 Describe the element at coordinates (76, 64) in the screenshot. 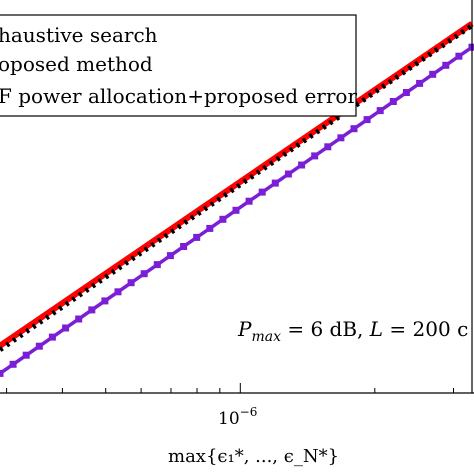

I see `legend-label-proposed: oposed method` at that location.